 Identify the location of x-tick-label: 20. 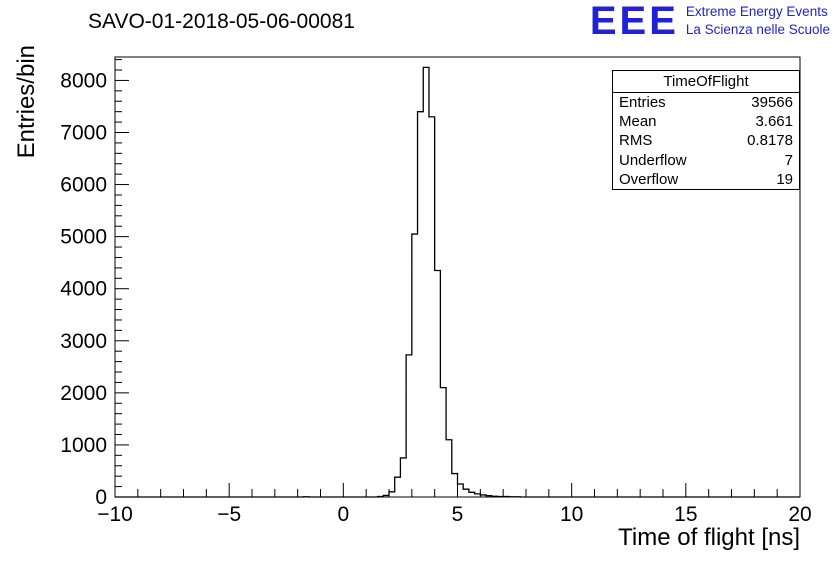
(799, 514).